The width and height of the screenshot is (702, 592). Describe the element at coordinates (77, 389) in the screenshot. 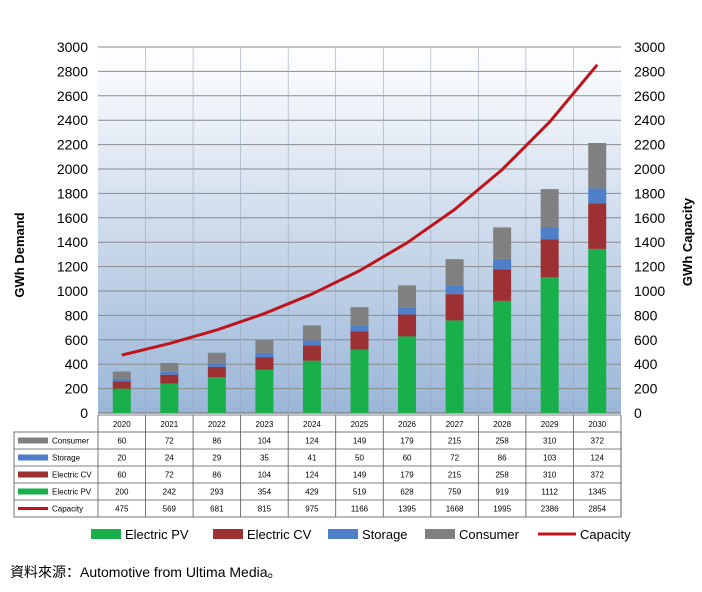

I see `y-tick-left: 200` at that location.